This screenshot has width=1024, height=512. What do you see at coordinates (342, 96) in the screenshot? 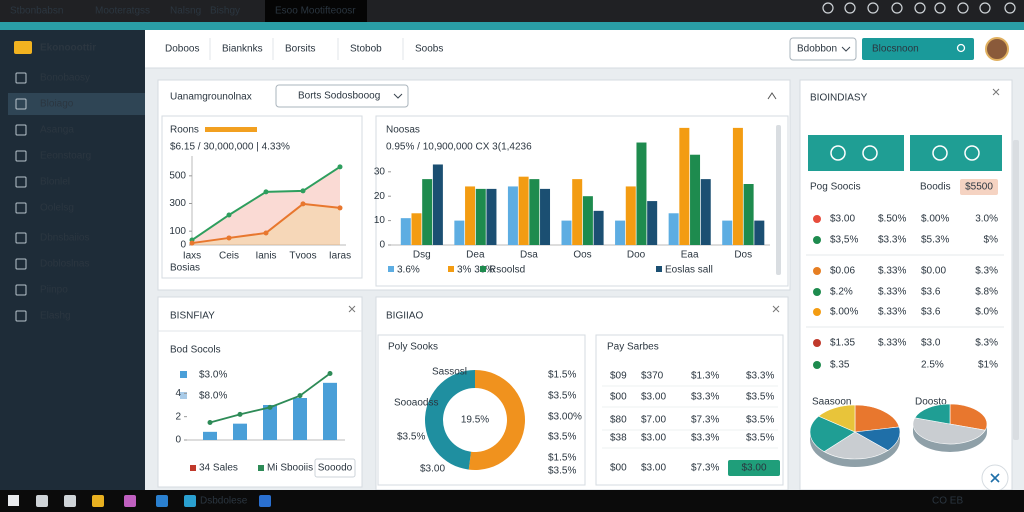
I see `dropdown` at bounding box center [342, 96].